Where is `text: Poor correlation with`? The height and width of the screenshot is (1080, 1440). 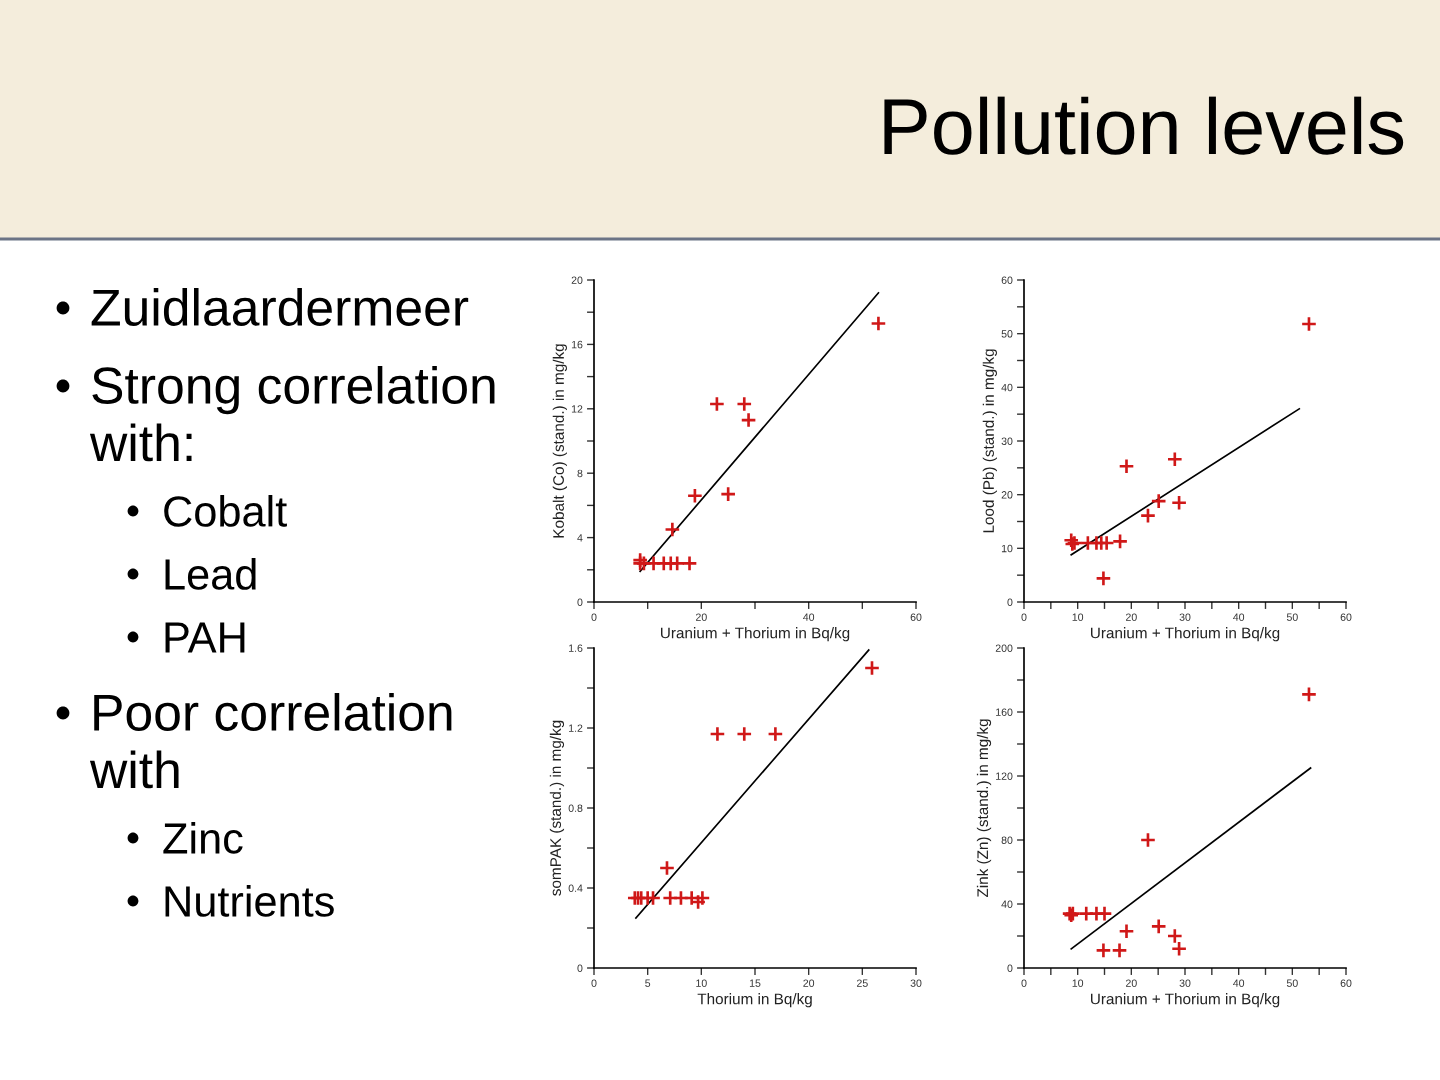
text: Poor correlation with is located at coordinates (270, 741).